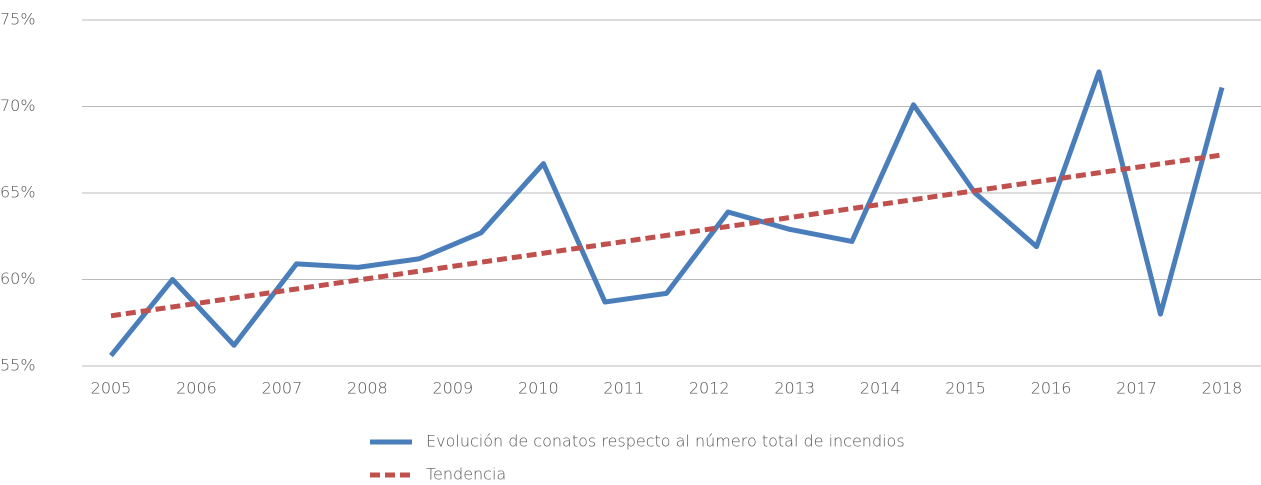  What do you see at coordinates (18, 19) in the screenshot?
I see `y-tick-label: 75%` at bounding box center [18, 19].